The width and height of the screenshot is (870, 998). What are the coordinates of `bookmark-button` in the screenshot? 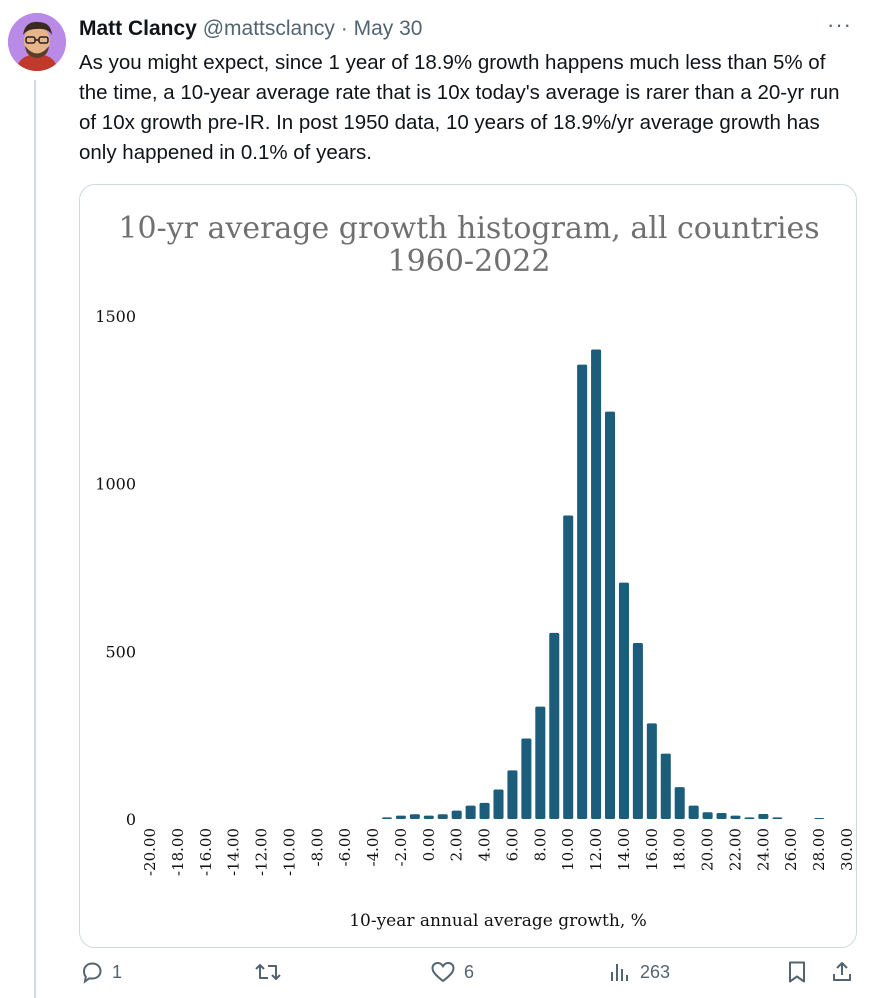 It's located at (797, 972).